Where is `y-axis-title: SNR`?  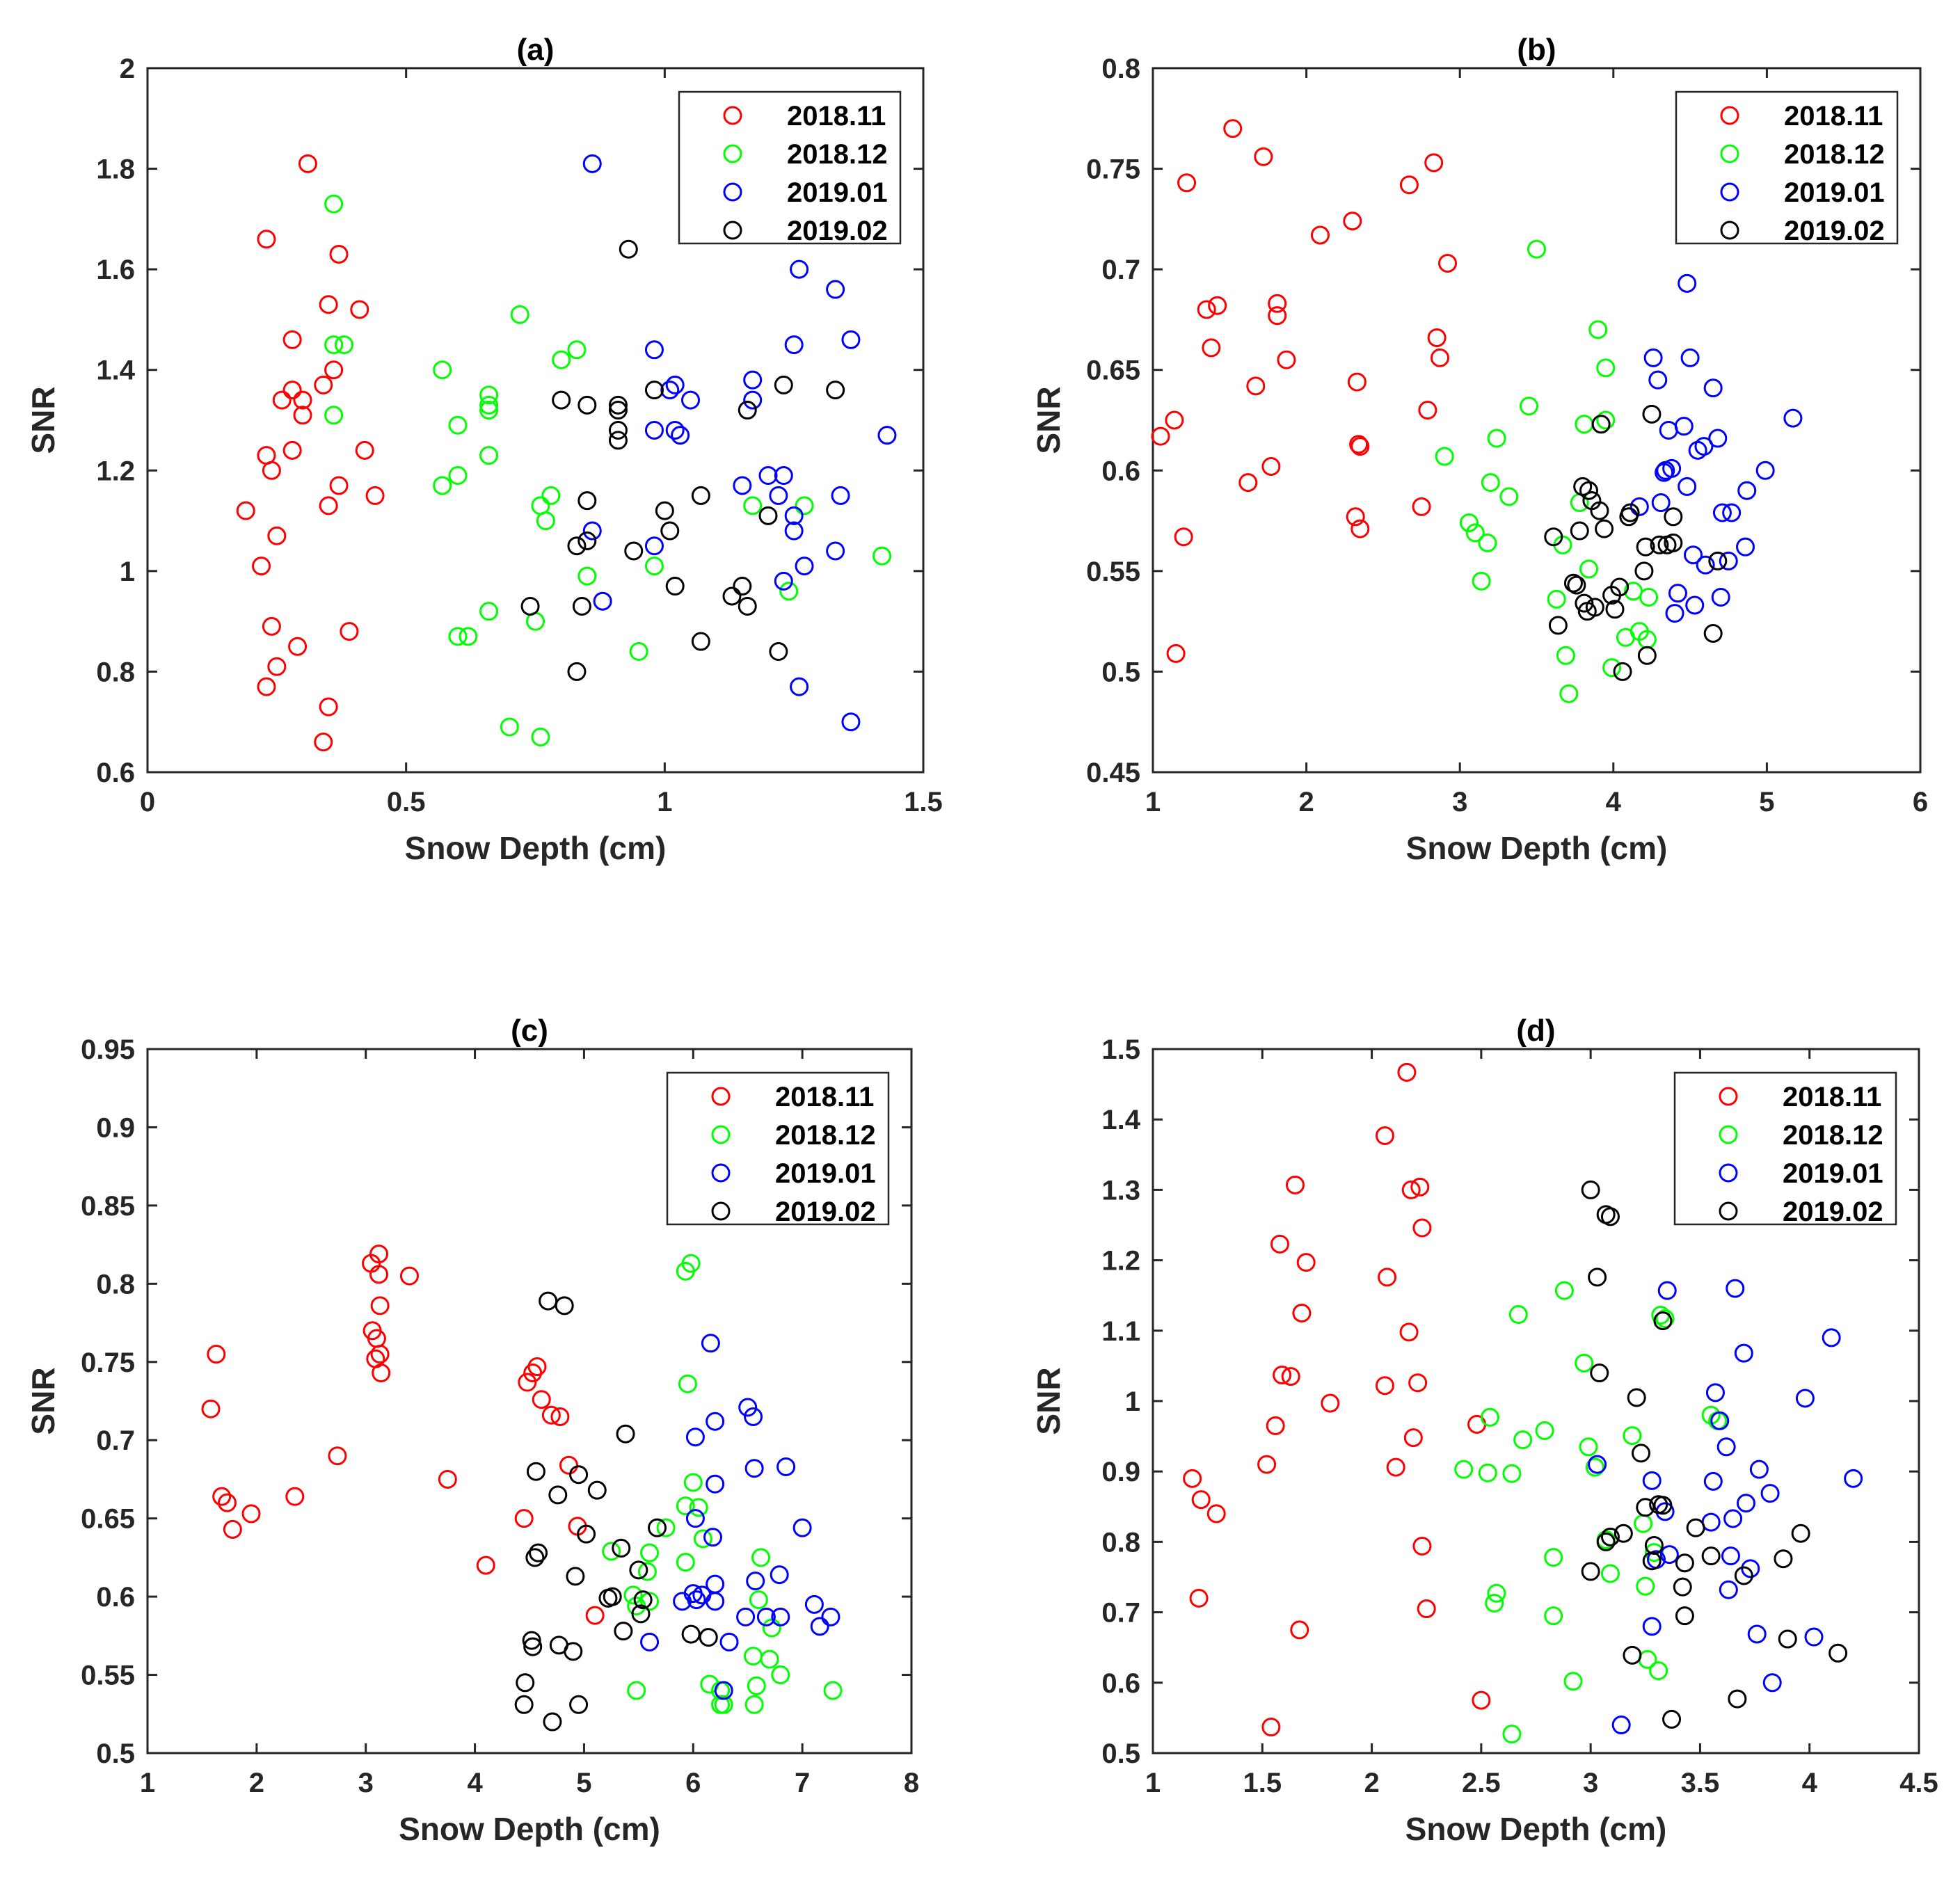 y-axis-title: SNR is located at coordinates (1048, 1400).